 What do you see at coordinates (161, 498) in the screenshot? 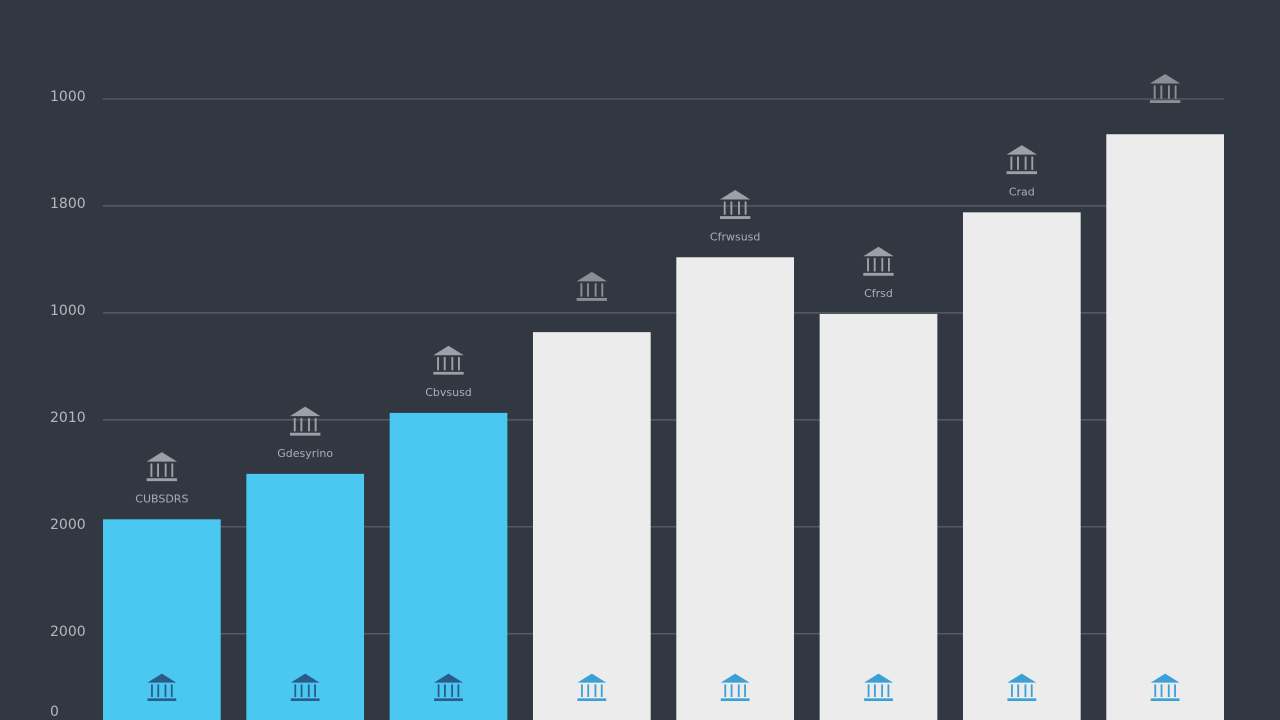
I see `category-label: CUBSDRS` at bounding box center [161, 498].